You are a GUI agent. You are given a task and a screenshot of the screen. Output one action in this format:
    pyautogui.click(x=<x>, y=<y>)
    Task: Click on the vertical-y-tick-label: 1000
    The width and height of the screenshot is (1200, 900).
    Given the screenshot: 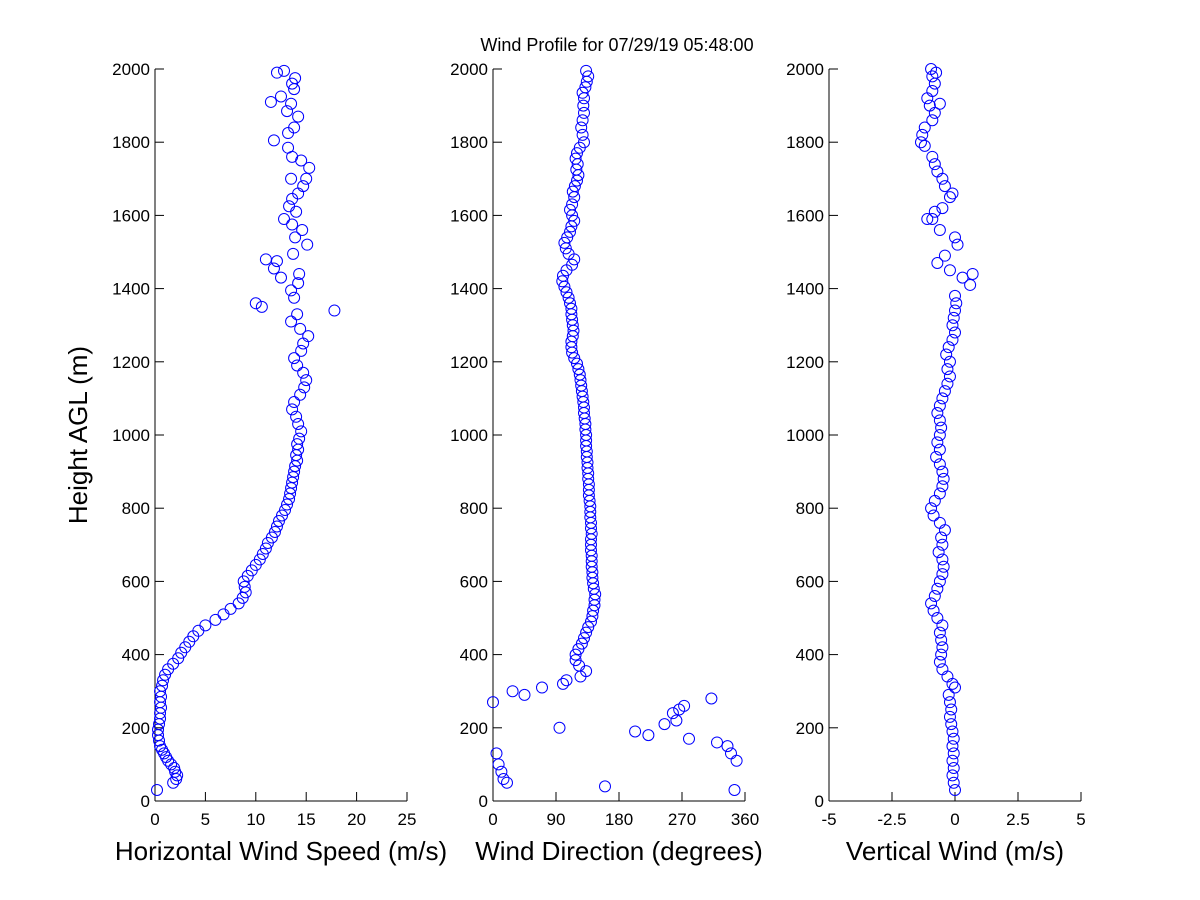 What is the action you would take?
    pyautogui.click(x=805, y=435)
    